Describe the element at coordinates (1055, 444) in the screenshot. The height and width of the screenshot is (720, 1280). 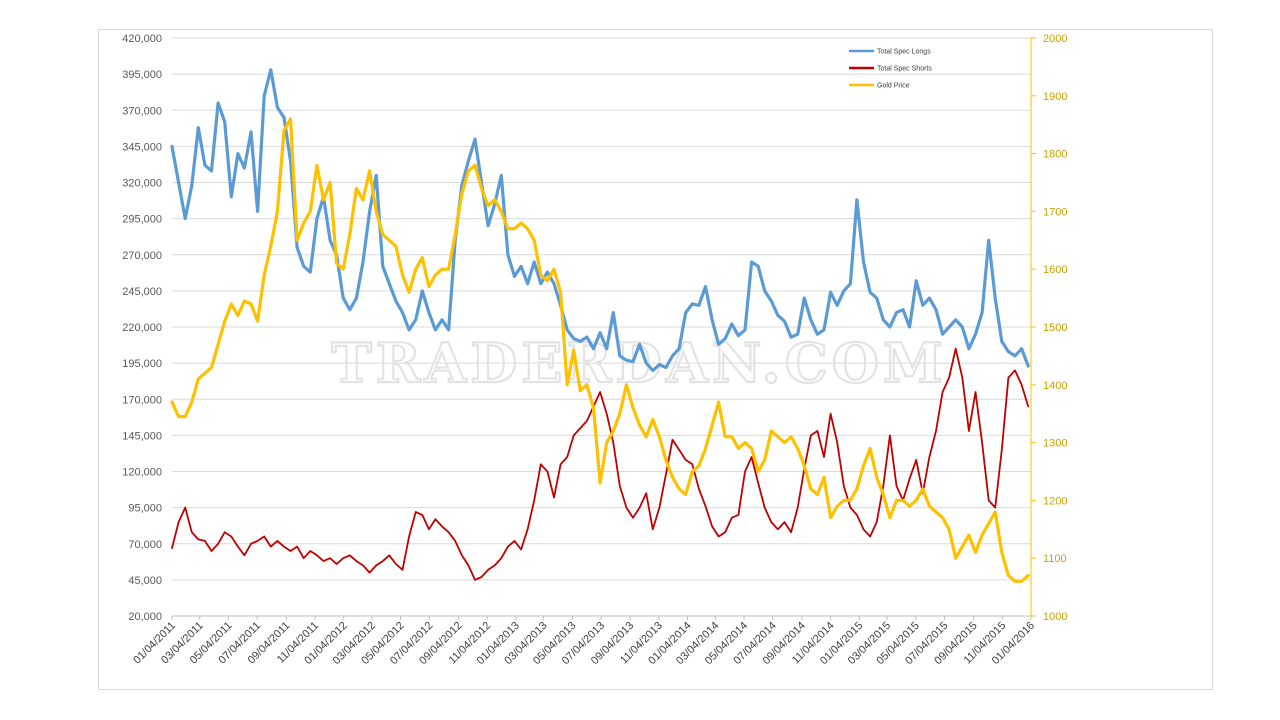
I see `right-tick-label: 1300` at that location.